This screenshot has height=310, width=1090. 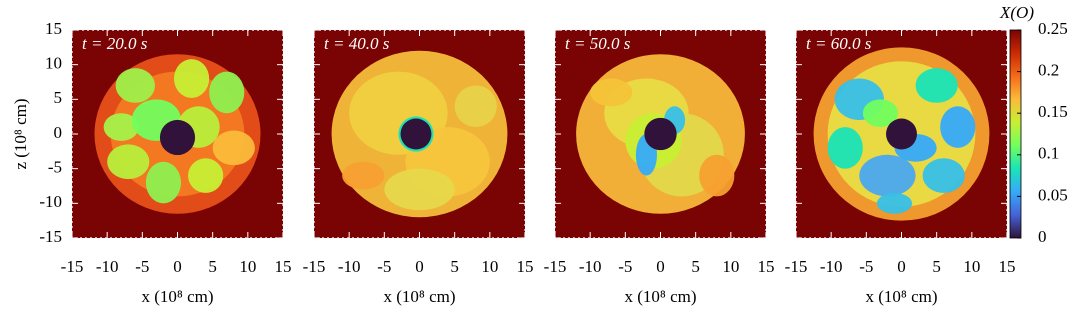 What do you see at coordinates (53, 63) in the screenshot?
I see `y-tick-label: 10` at bounding box center [53, 63].